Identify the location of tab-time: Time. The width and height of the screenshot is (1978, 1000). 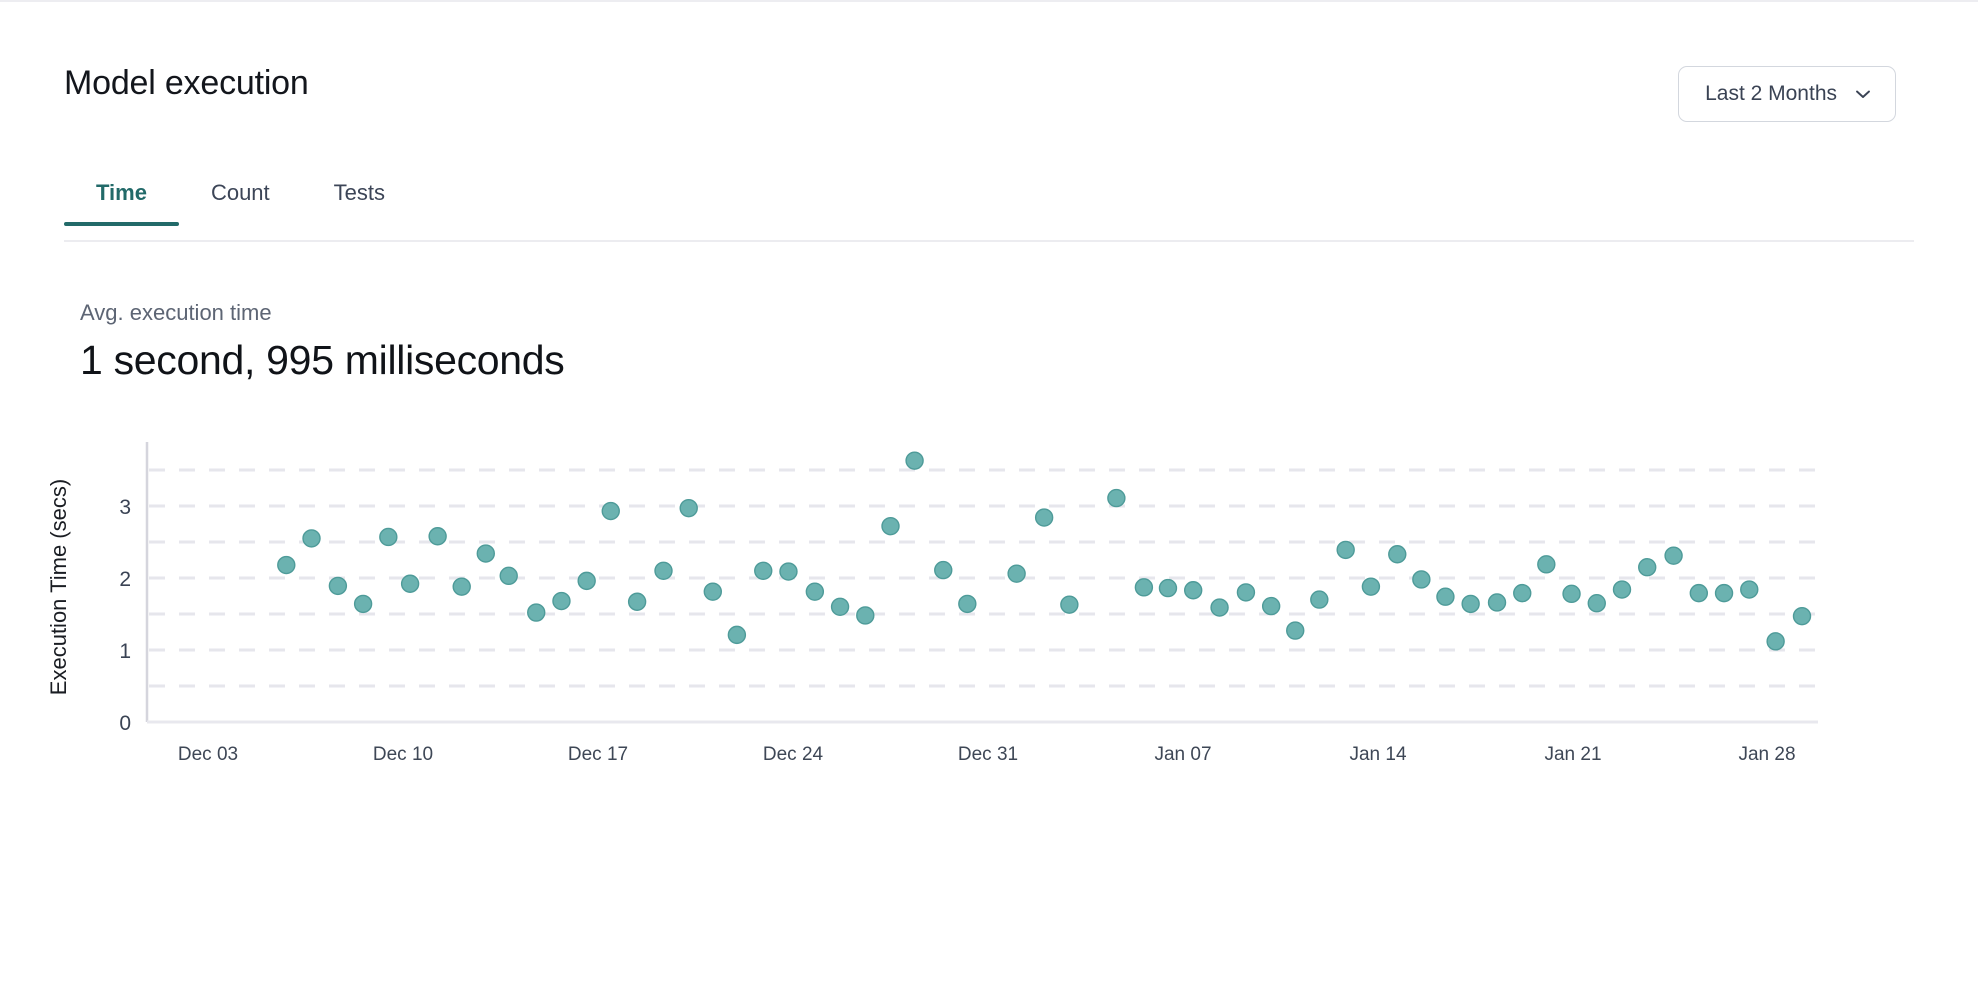
(121, 204).